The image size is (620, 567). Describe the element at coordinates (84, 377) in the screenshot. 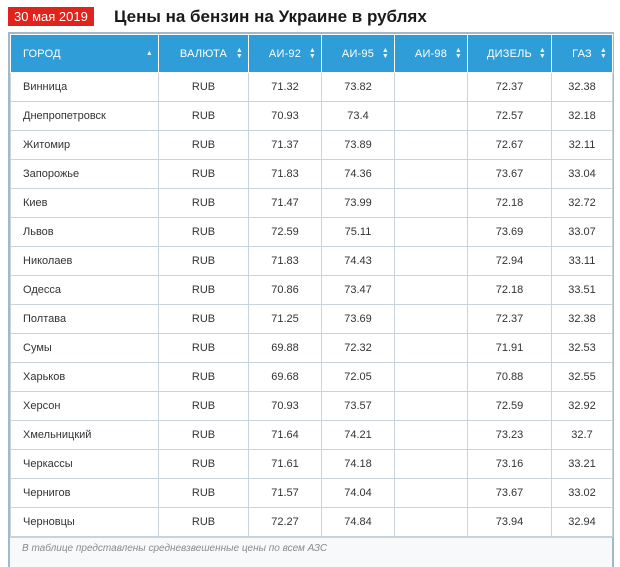

I see `cell-city: Харьков` at that location.